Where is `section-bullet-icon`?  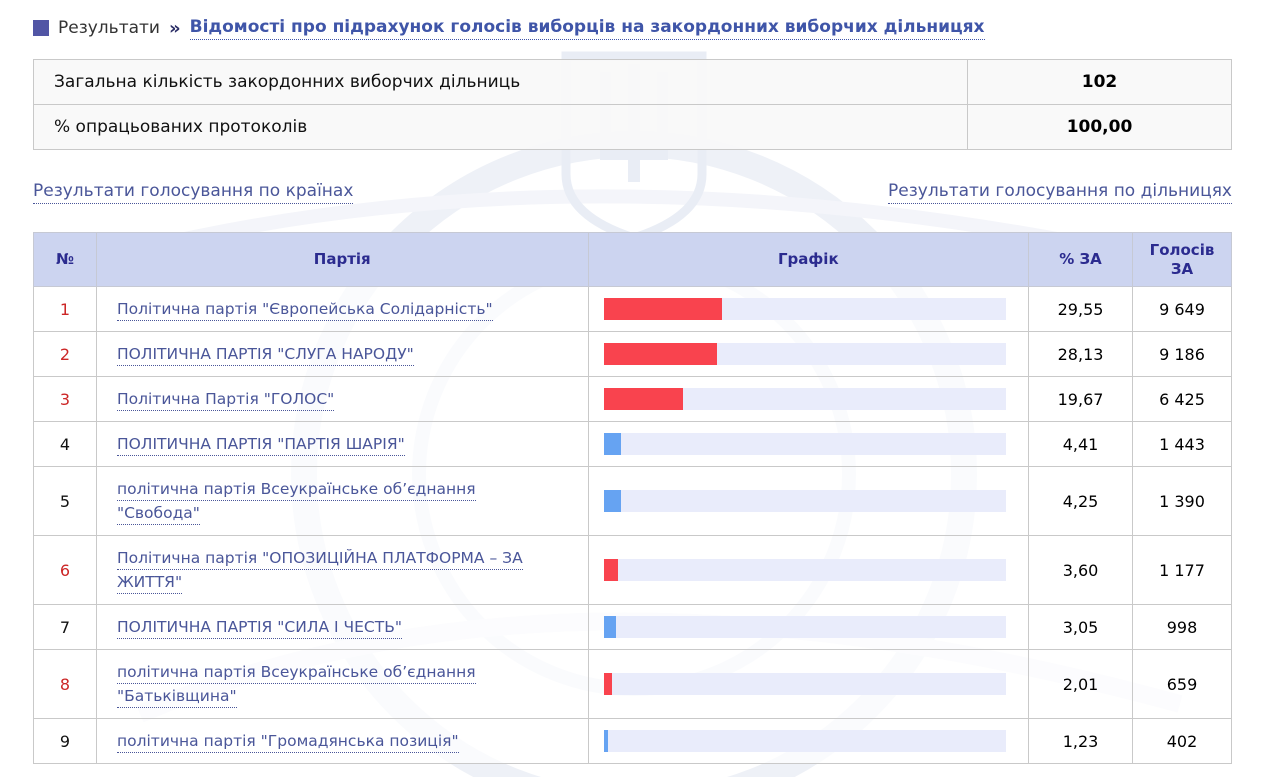
section-bullet-icon is located at coordinates (41, 28).